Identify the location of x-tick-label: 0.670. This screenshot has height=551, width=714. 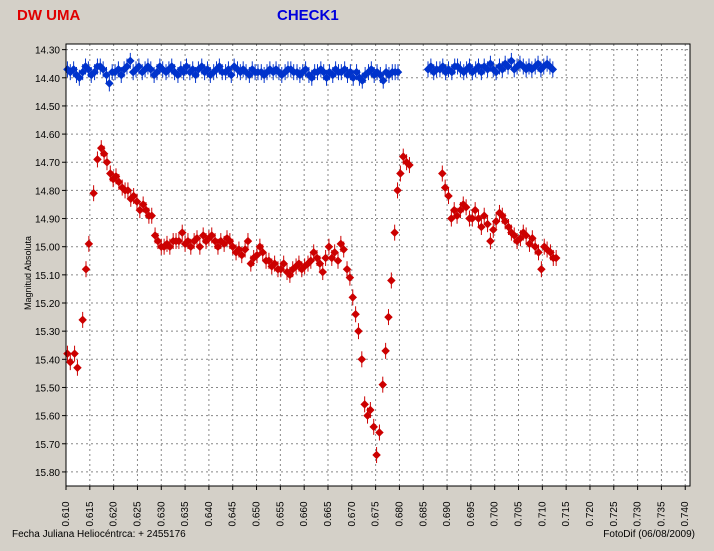
(352, 513).